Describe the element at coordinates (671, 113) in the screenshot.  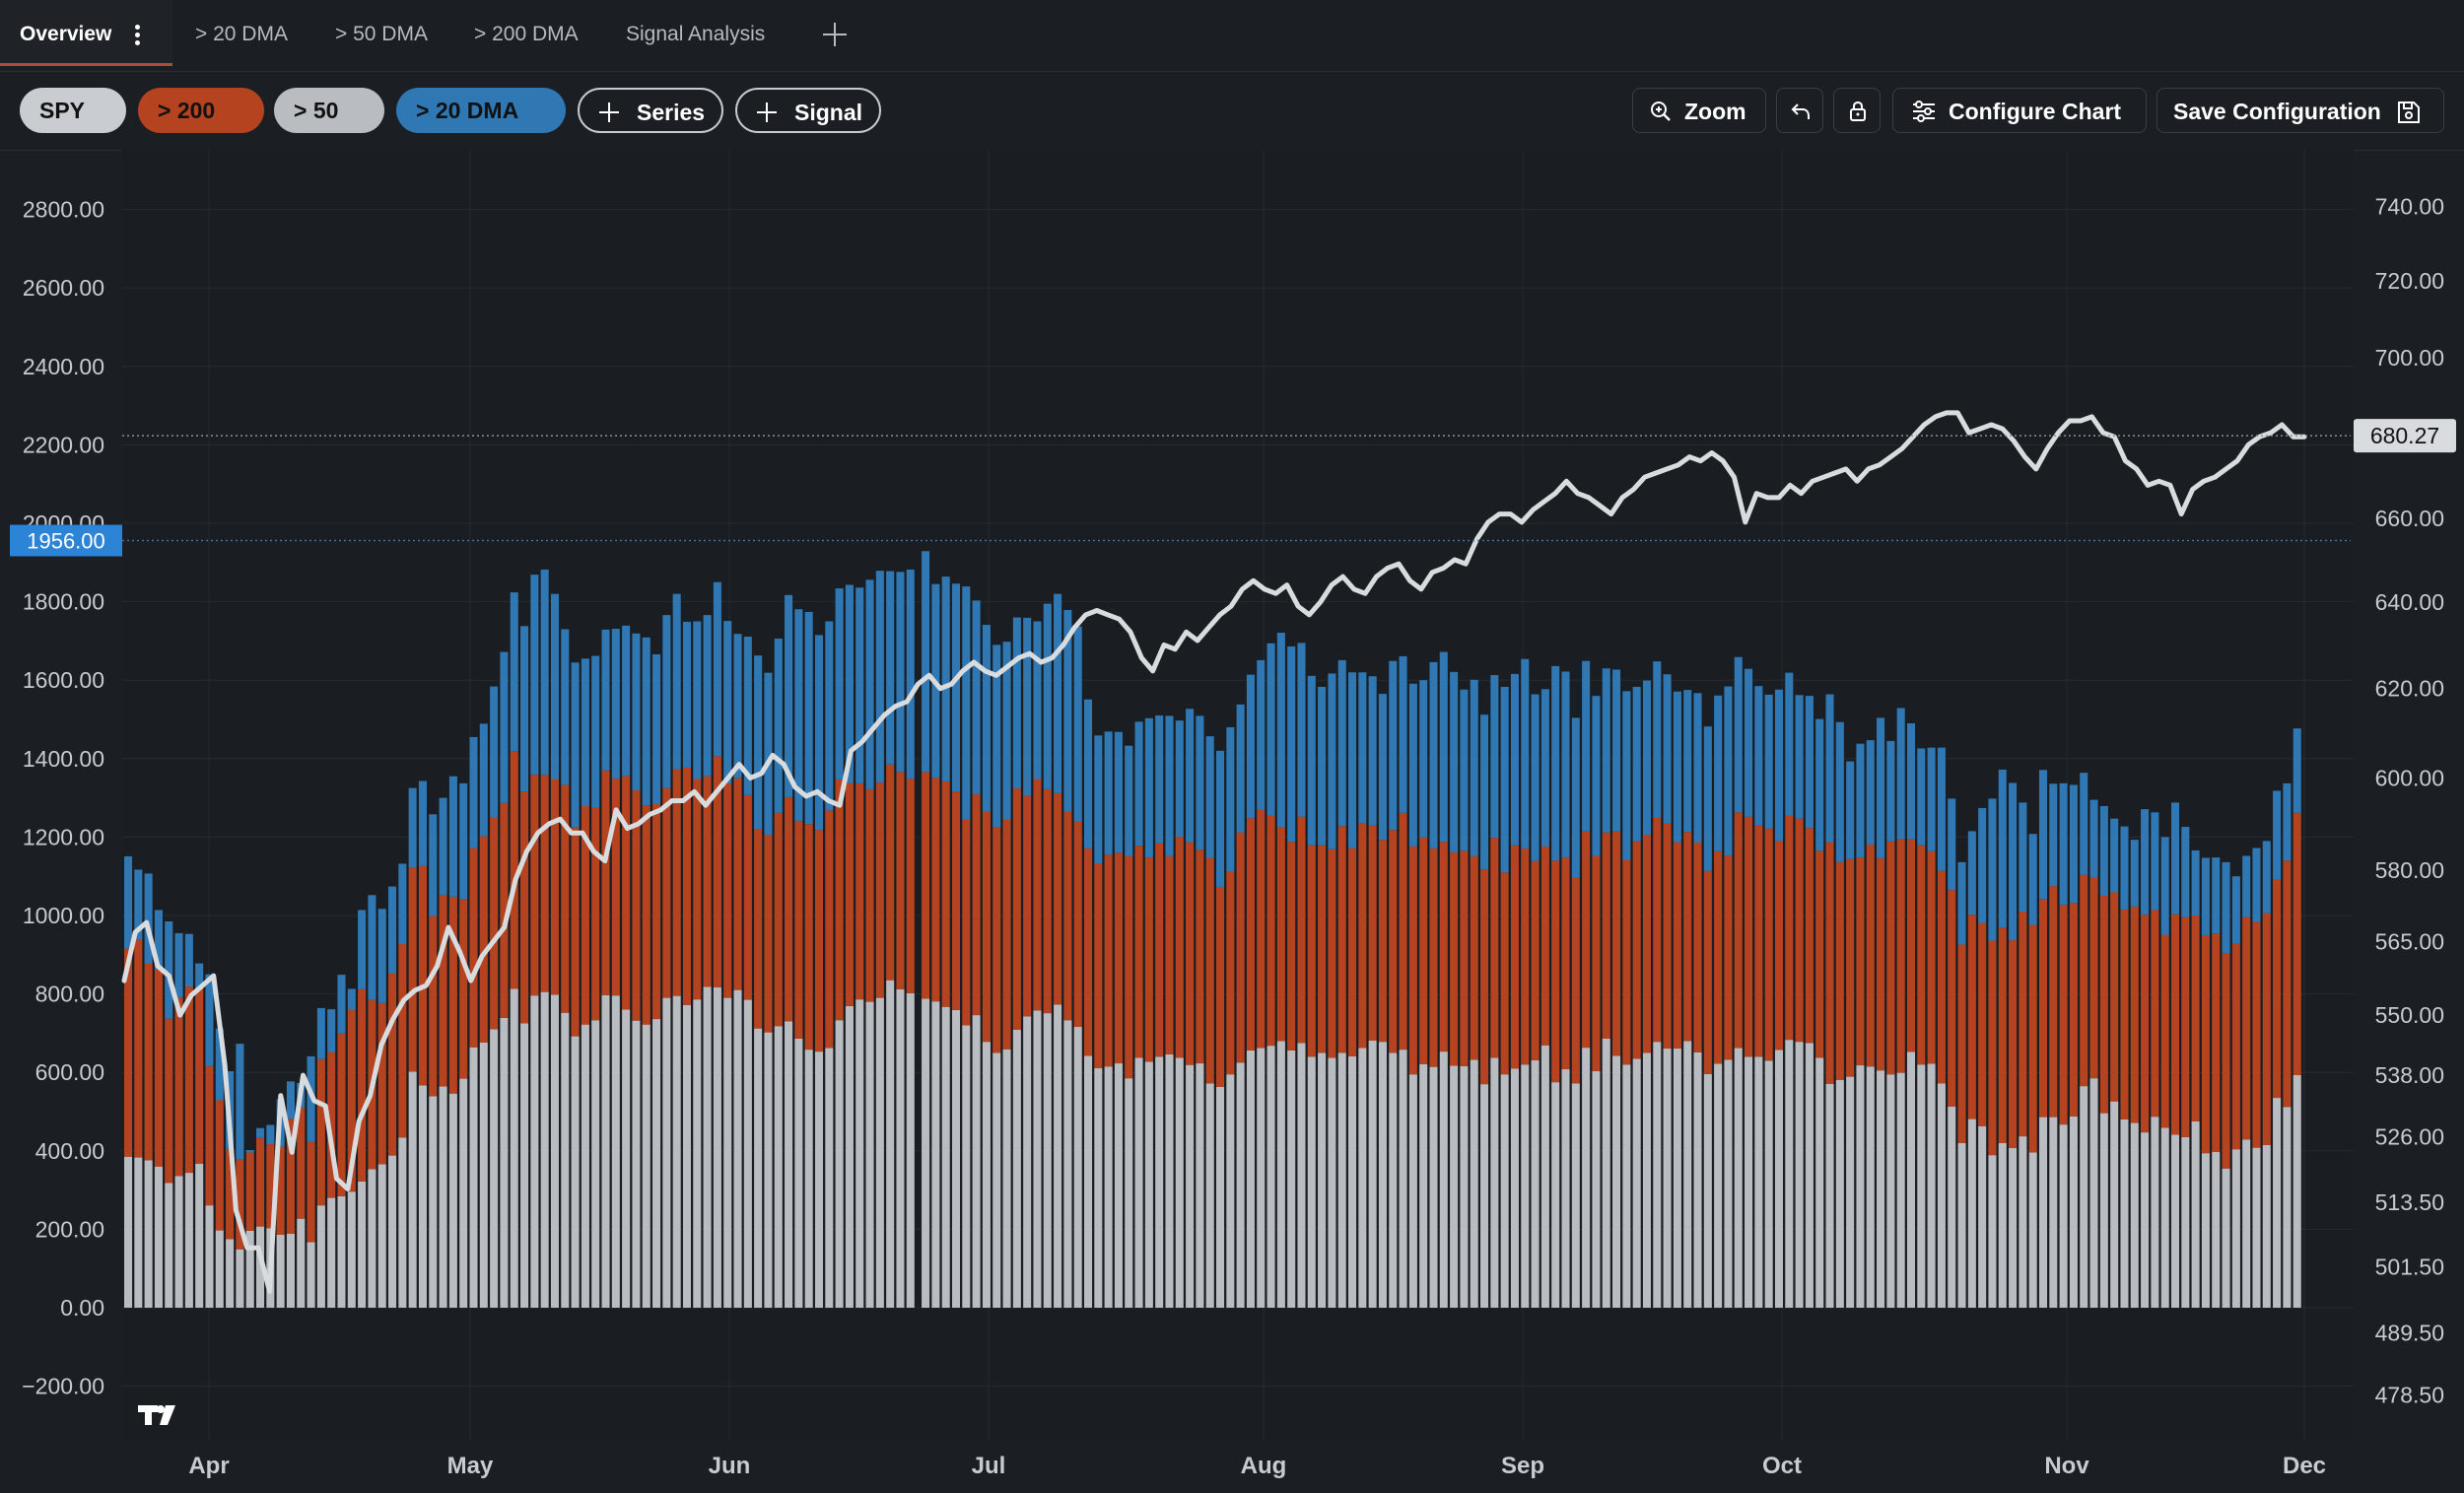
I see `add-series-label: Series` at that location.